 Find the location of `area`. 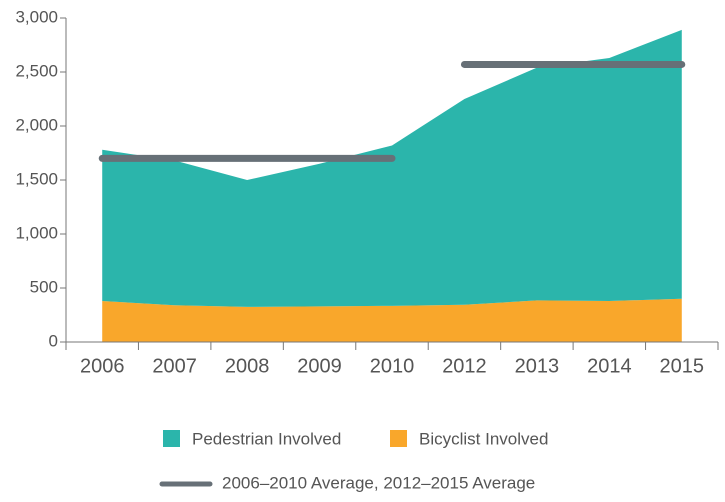

area is located at coordinates (392, 320).